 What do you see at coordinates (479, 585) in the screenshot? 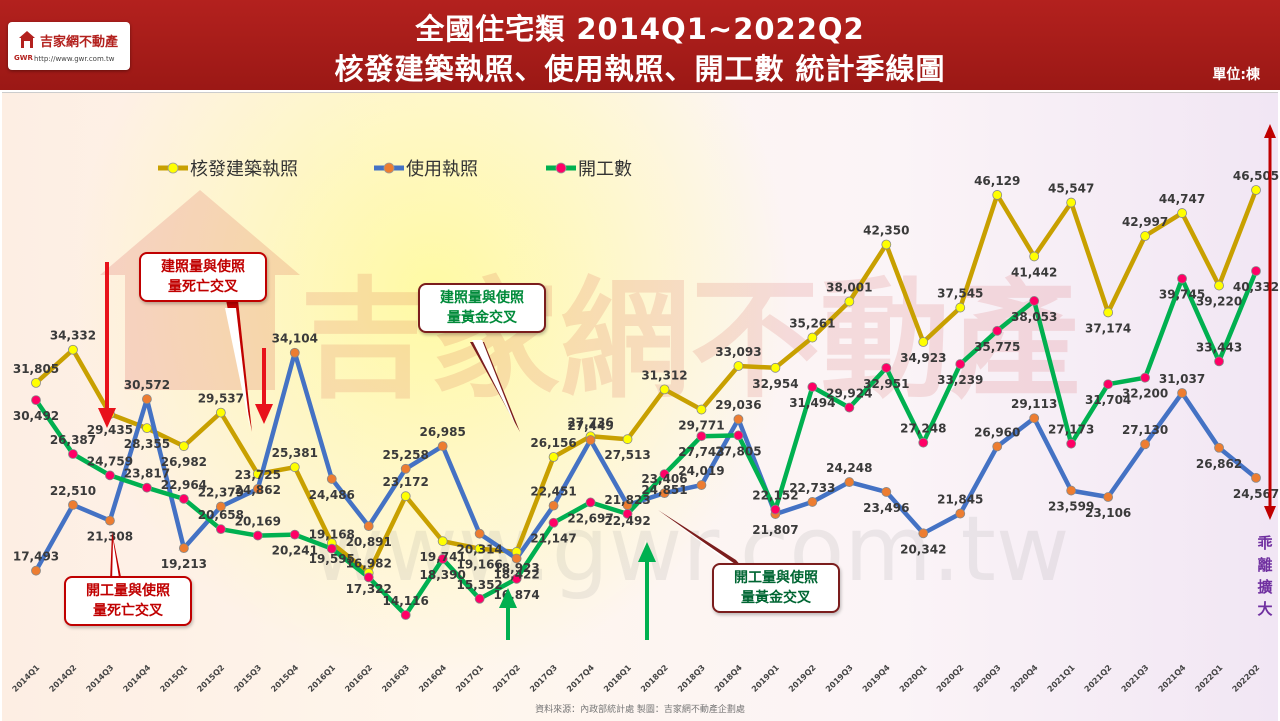
I see `data-label-start-2017Q1: 15,352` at bounding box center [479, 585].